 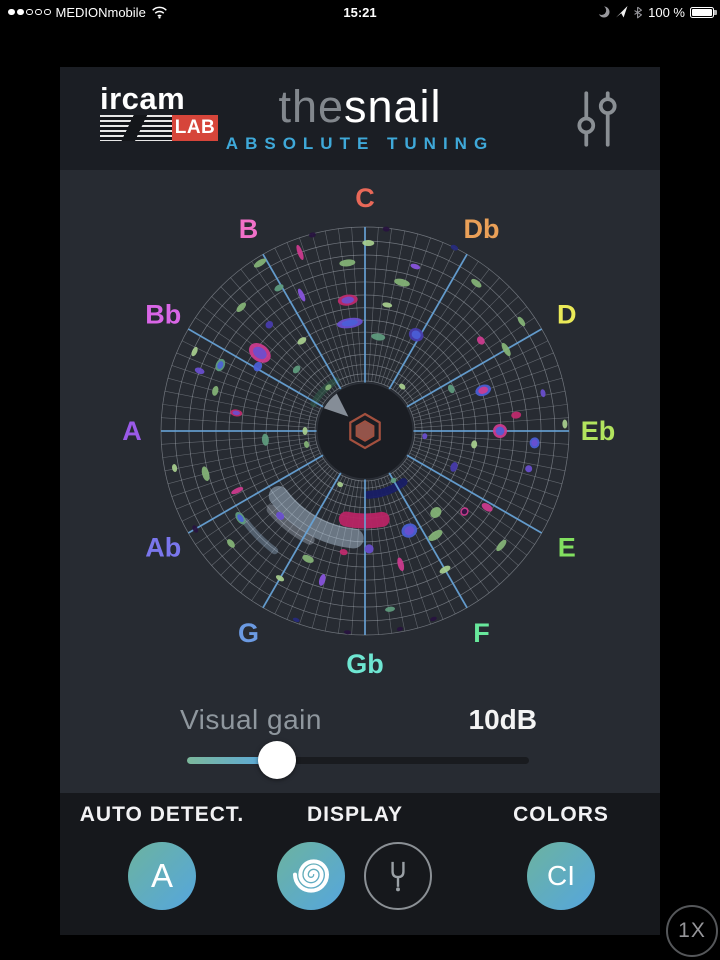 I want to click on battery-icon, so click(x=703, y=12).